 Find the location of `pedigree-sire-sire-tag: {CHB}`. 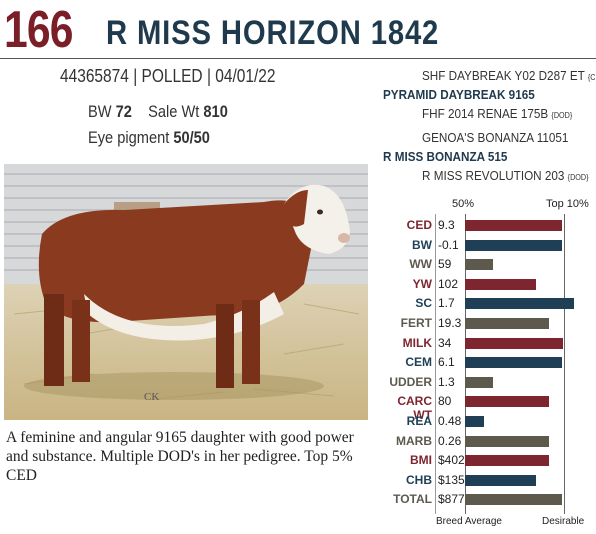

pedigree-sire-sire-tag: {CHB} is located at coordinates (591, 77).